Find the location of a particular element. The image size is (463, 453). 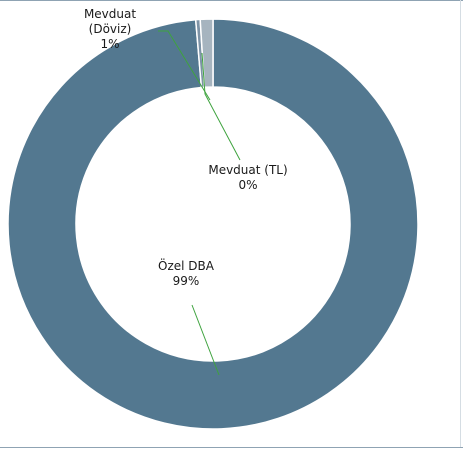

data-label-mevduat-doviz: Mevduat (Döviz) 1% is located at coordinates (110, 29).